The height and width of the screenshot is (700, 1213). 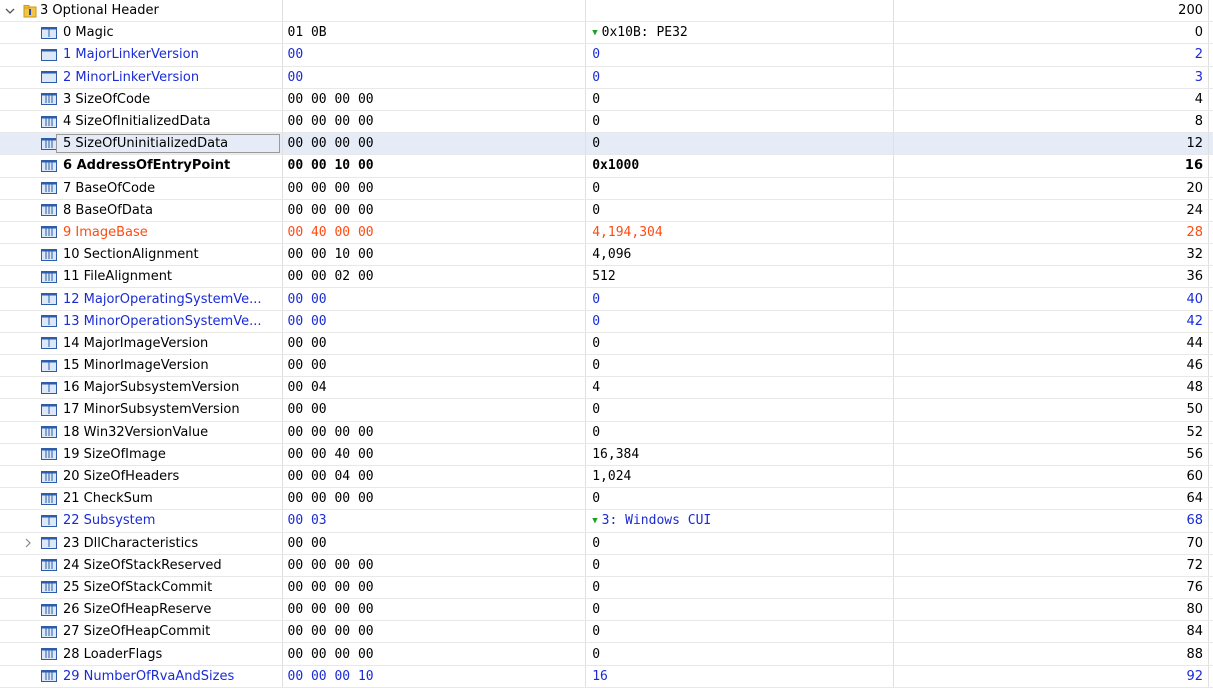 What do you see at coordinates (740, 676) in the screenshot?
I see `value-cell: 16` at bounding box center [740, 676].